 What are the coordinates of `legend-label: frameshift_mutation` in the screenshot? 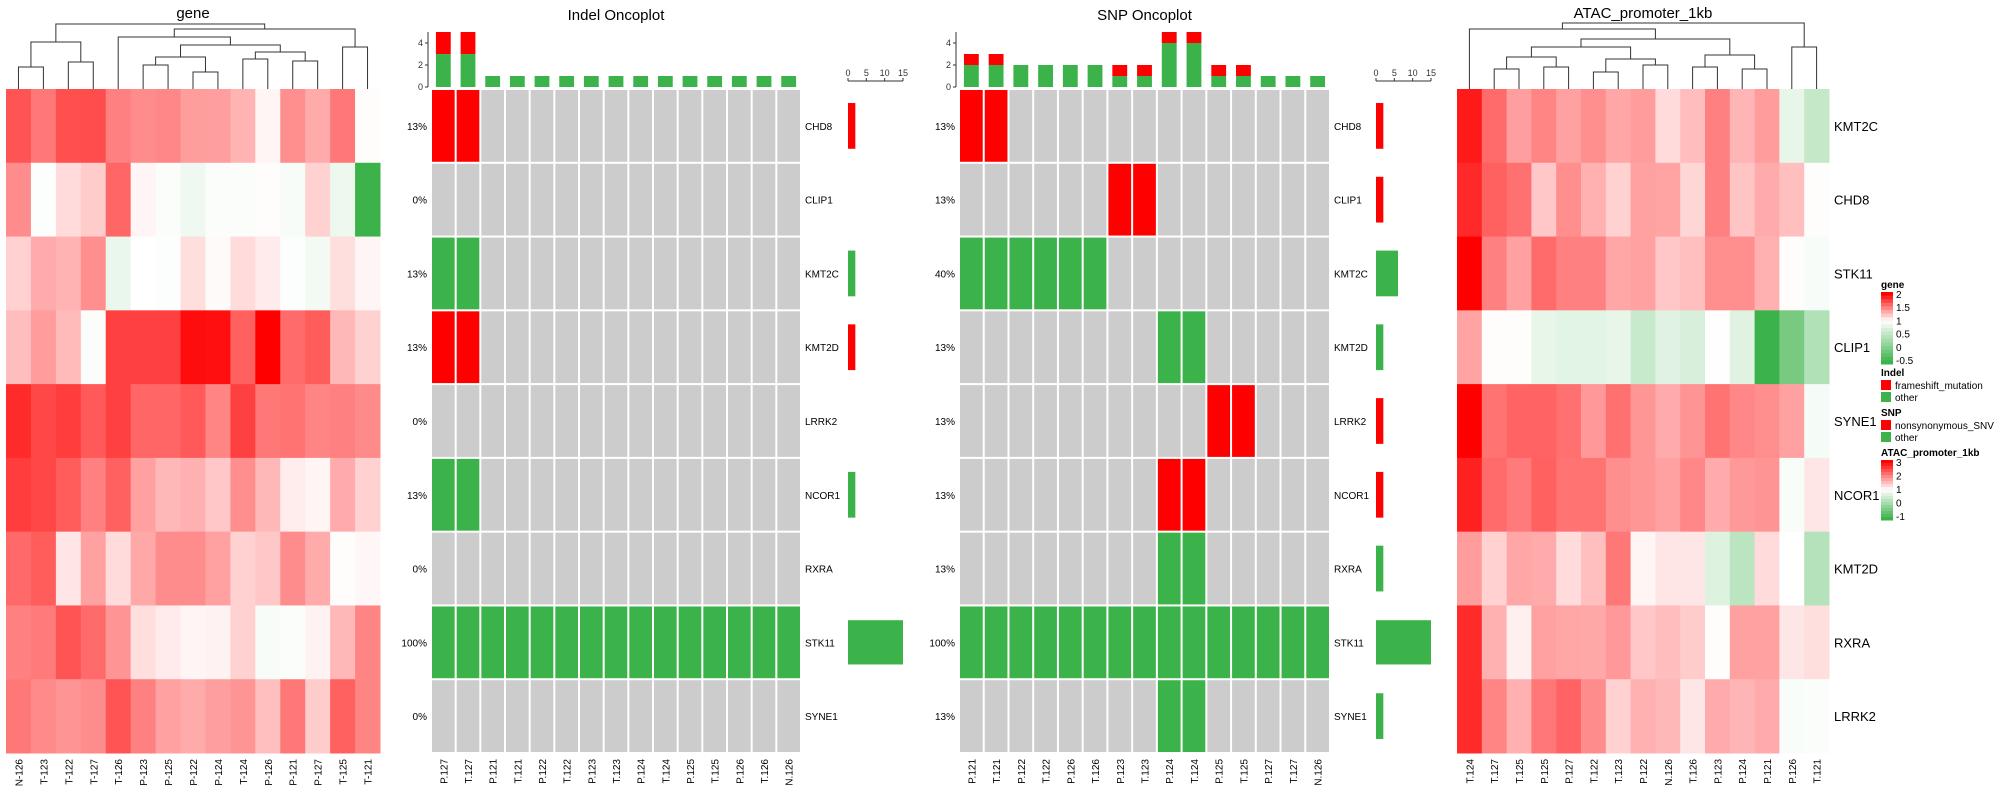 It's located at (1939, 386).